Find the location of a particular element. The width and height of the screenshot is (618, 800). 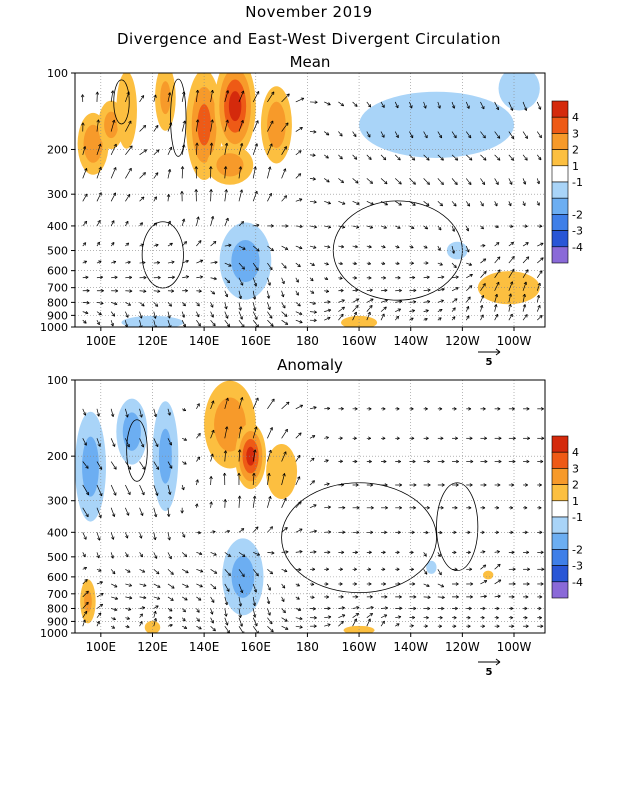

colorbar-label: 1 is located at coordinates (575, 166).